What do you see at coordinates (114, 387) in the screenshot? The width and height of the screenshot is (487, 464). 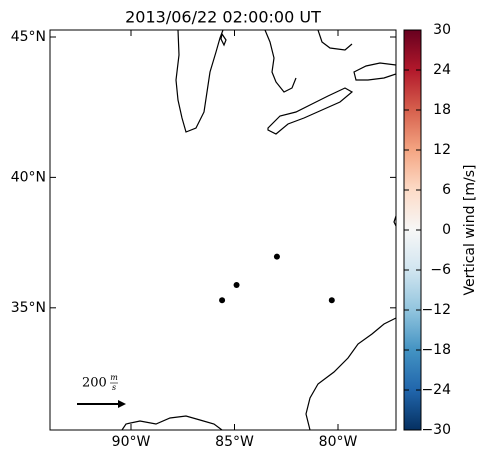 I see `scale-unit-denominator: s` at bounding box center [114, 387].